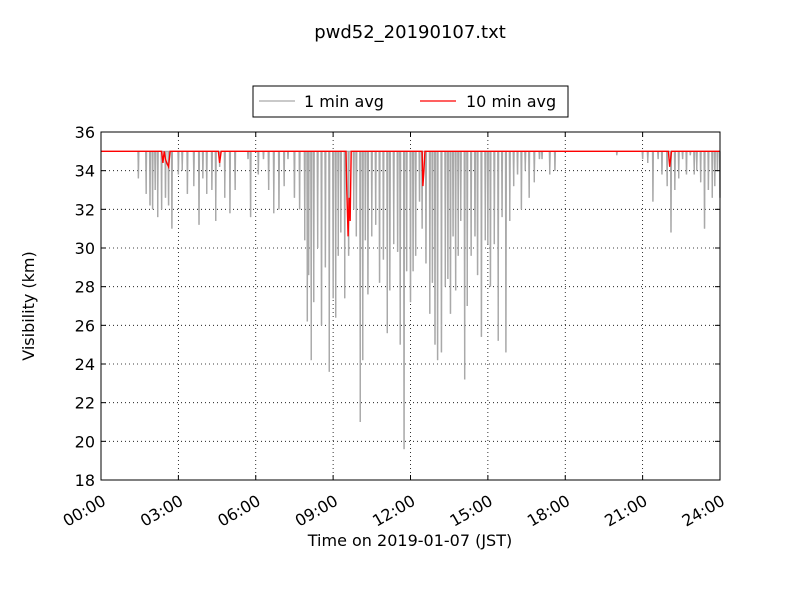  I want to click on legend-label-10min: 10 min avg, so click(511, 101).